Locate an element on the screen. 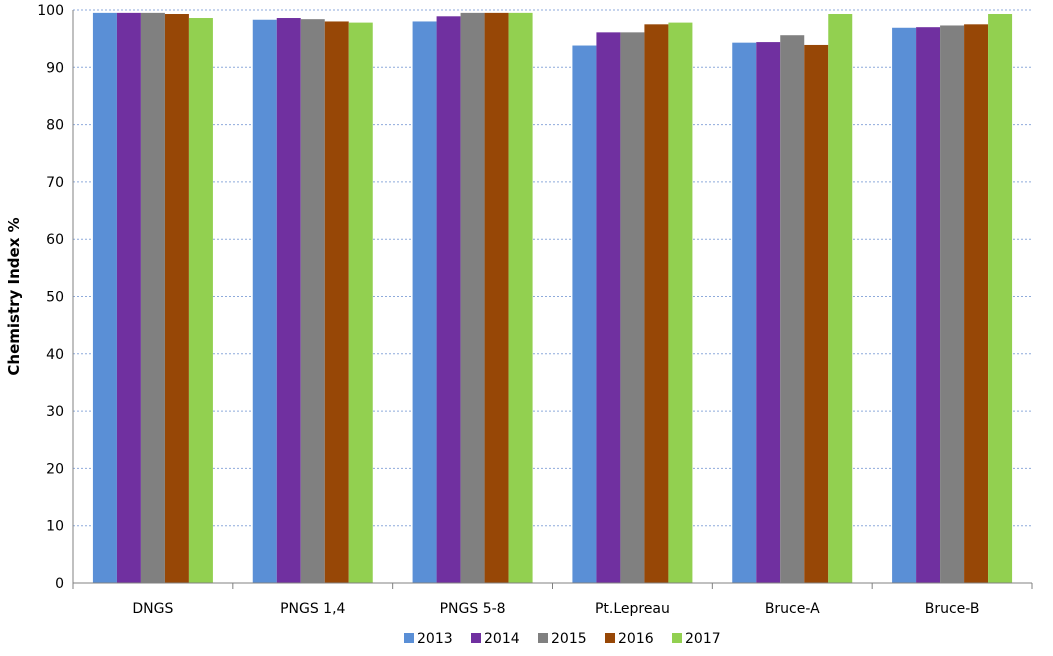  bar-pt-lepreau-2015 is located at coordinates (632, 308).